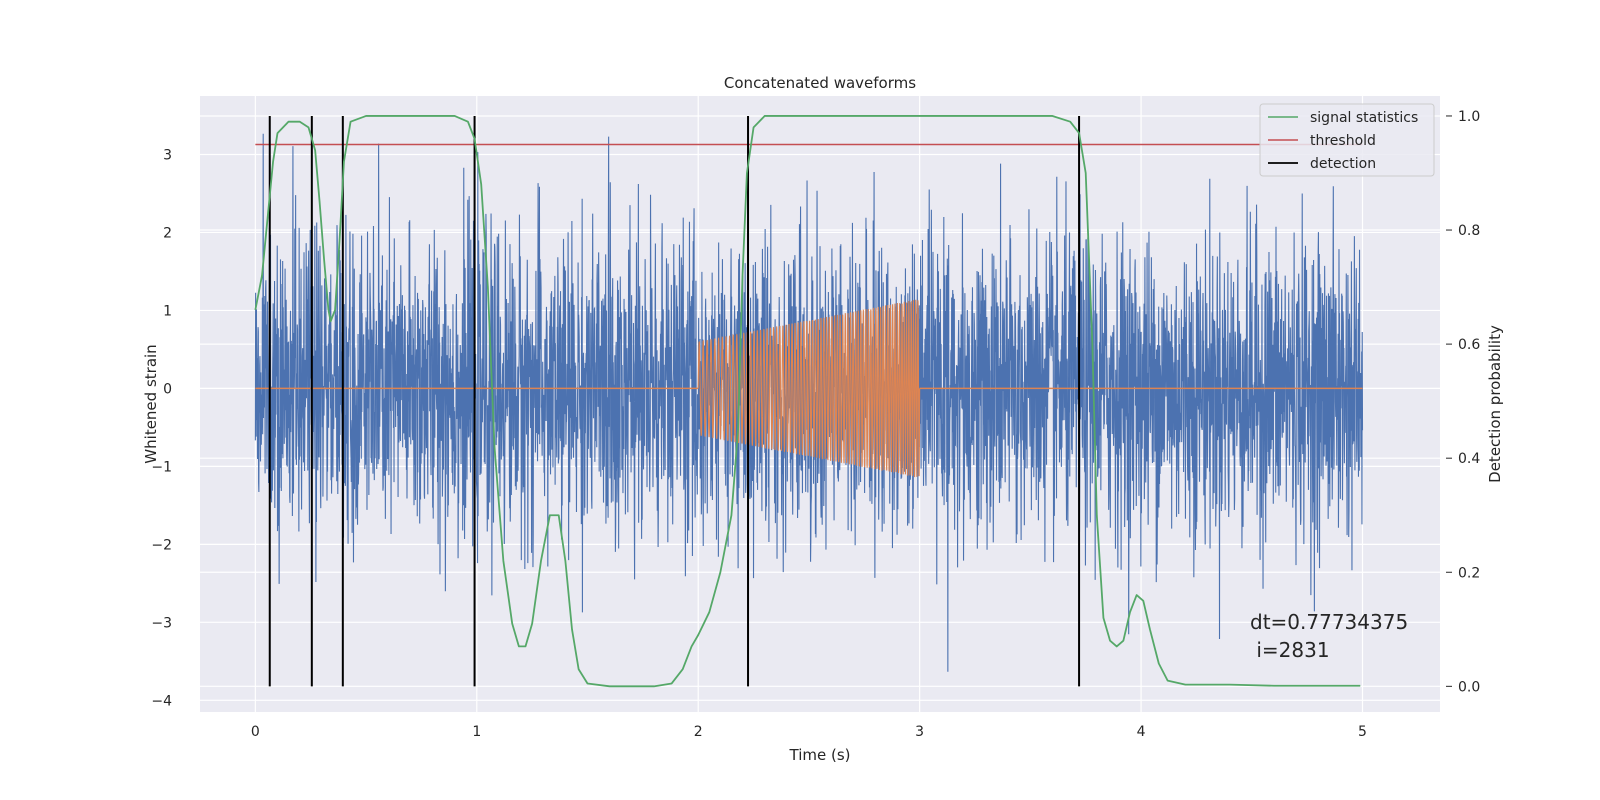  I want to click on legend-box, so click(1347, 140).